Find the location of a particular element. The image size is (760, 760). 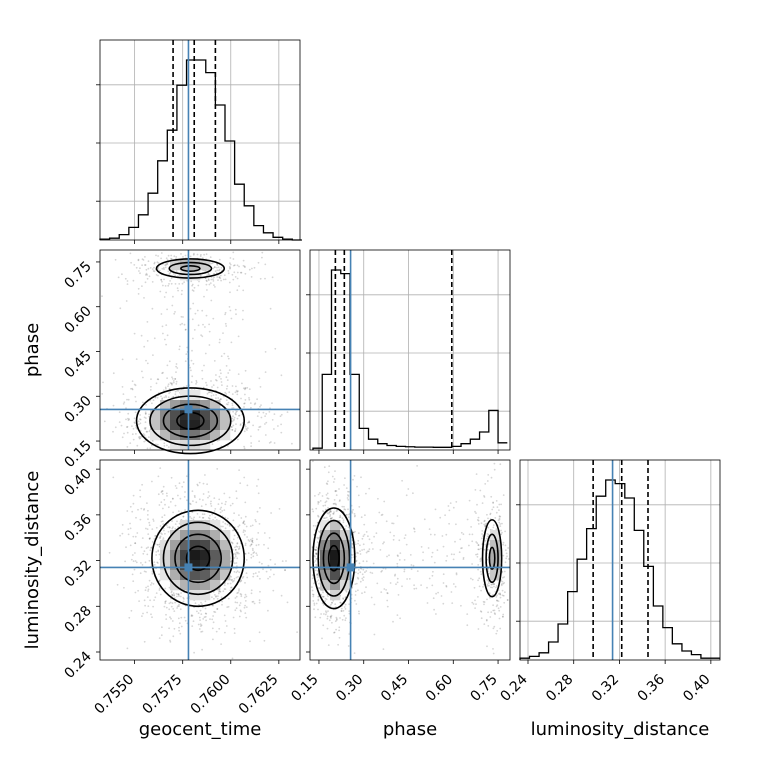

tick-label-x-geocent_time-1: 0.7575 is located at coordinates (163, 695).